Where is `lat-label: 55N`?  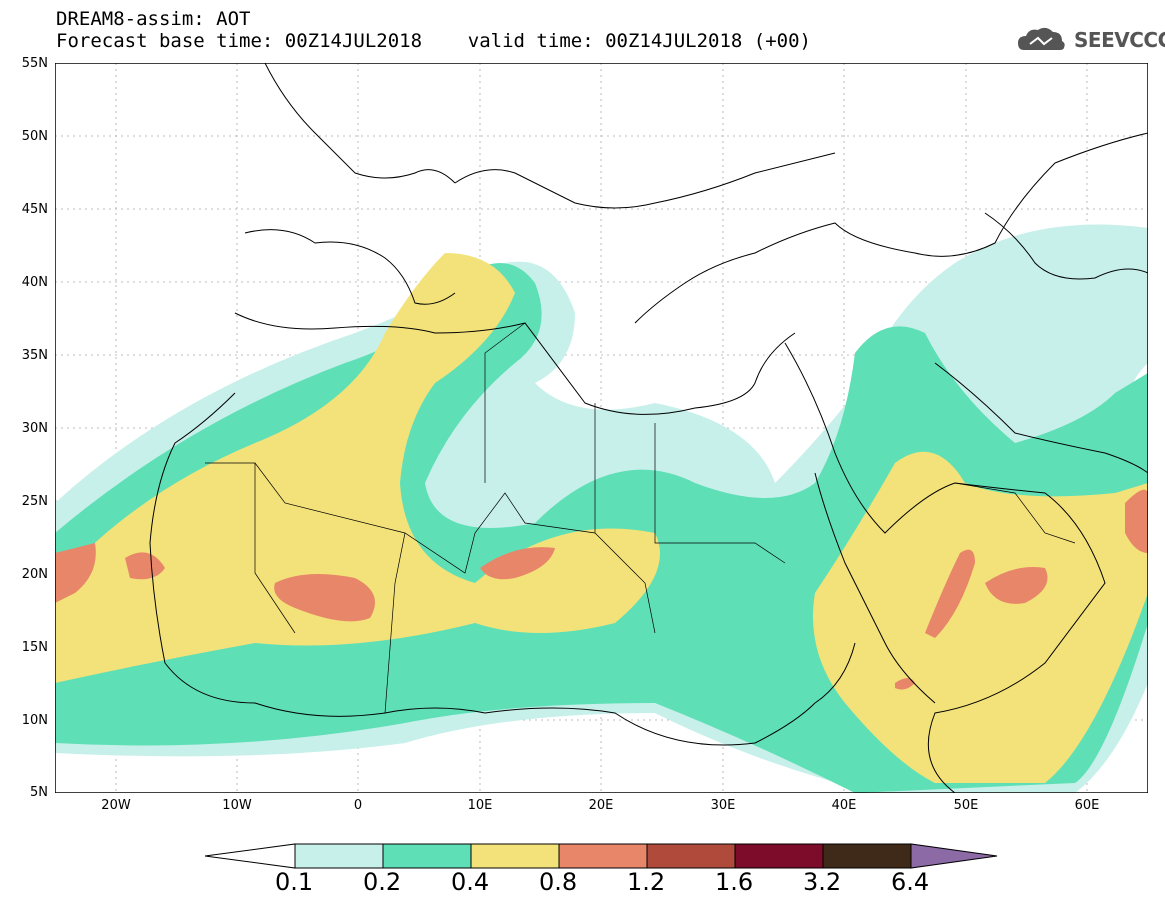
lat-label: 55N is located at coordinates (34, 63).